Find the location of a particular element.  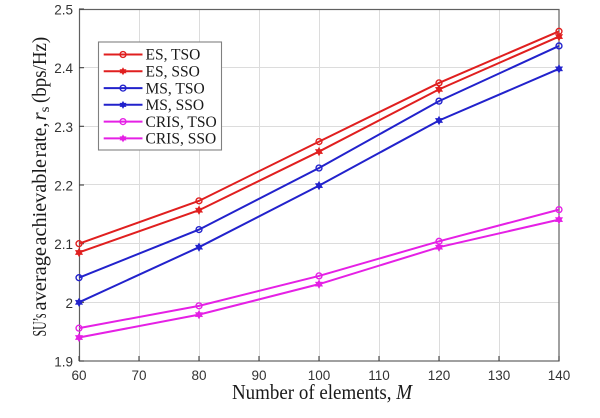

svg-text: 2.5 is located at coordinates (63, 10).